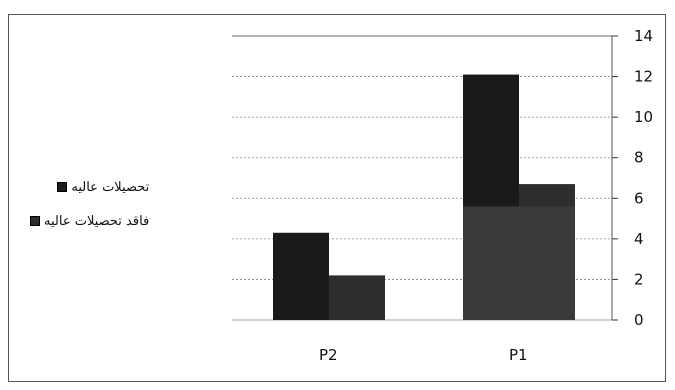 This screenshot has height=390, width=675. I want to click on y-tick-label: 14, so click(643, 36).